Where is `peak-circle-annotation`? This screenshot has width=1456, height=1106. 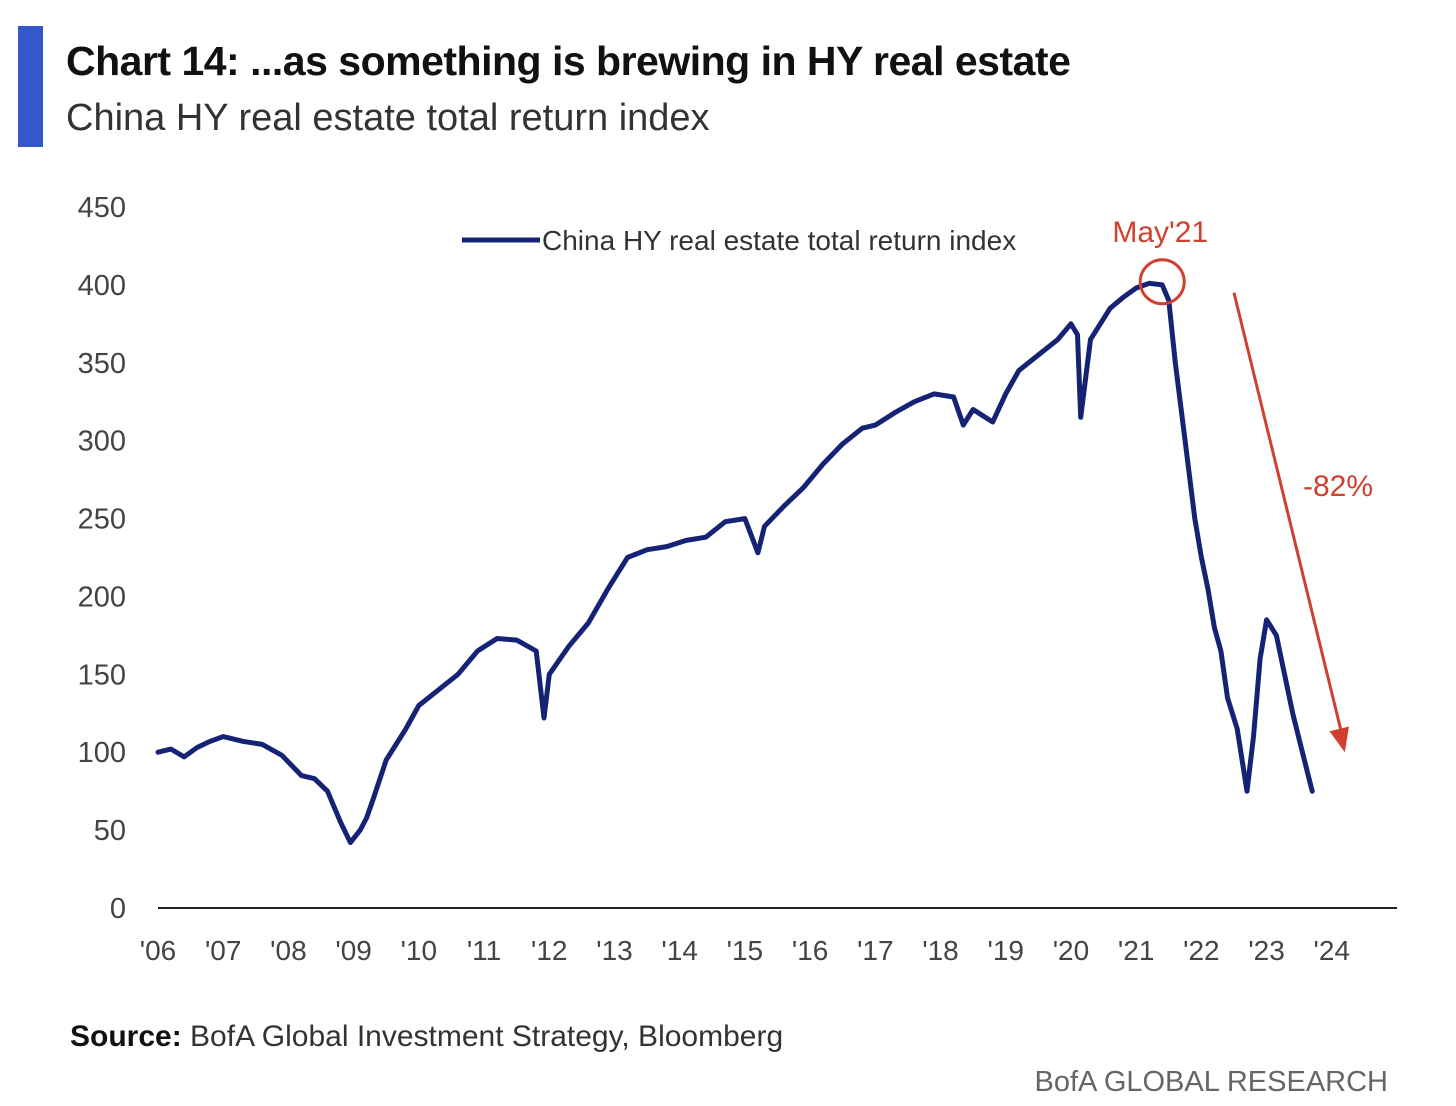 peak-circle-annotation is located at coordinates (1162, 282).